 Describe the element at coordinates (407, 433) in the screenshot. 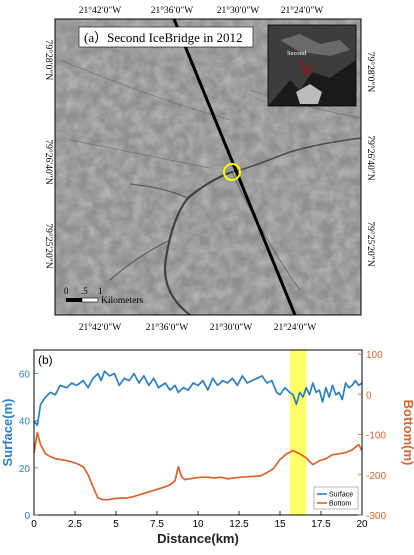

I see `right-axis-label: Bottom(m)` at that location.